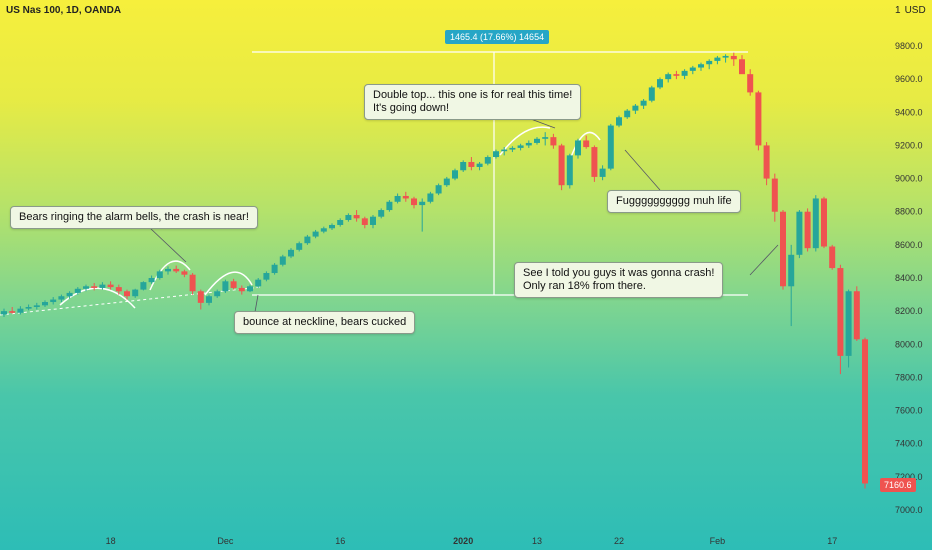  I want to click on arc-head, so click(170, 275).